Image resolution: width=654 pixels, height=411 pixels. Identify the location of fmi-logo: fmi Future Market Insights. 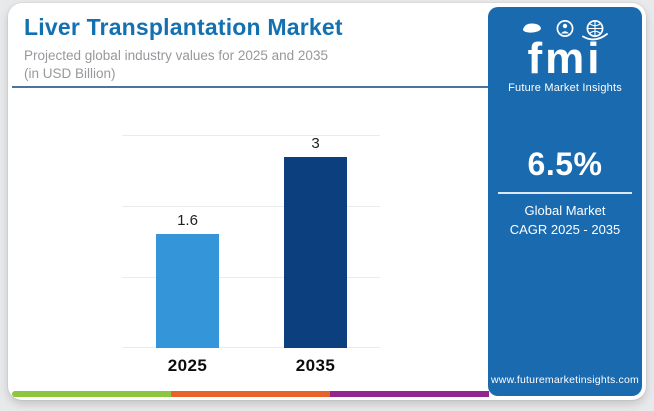
(565, 56).